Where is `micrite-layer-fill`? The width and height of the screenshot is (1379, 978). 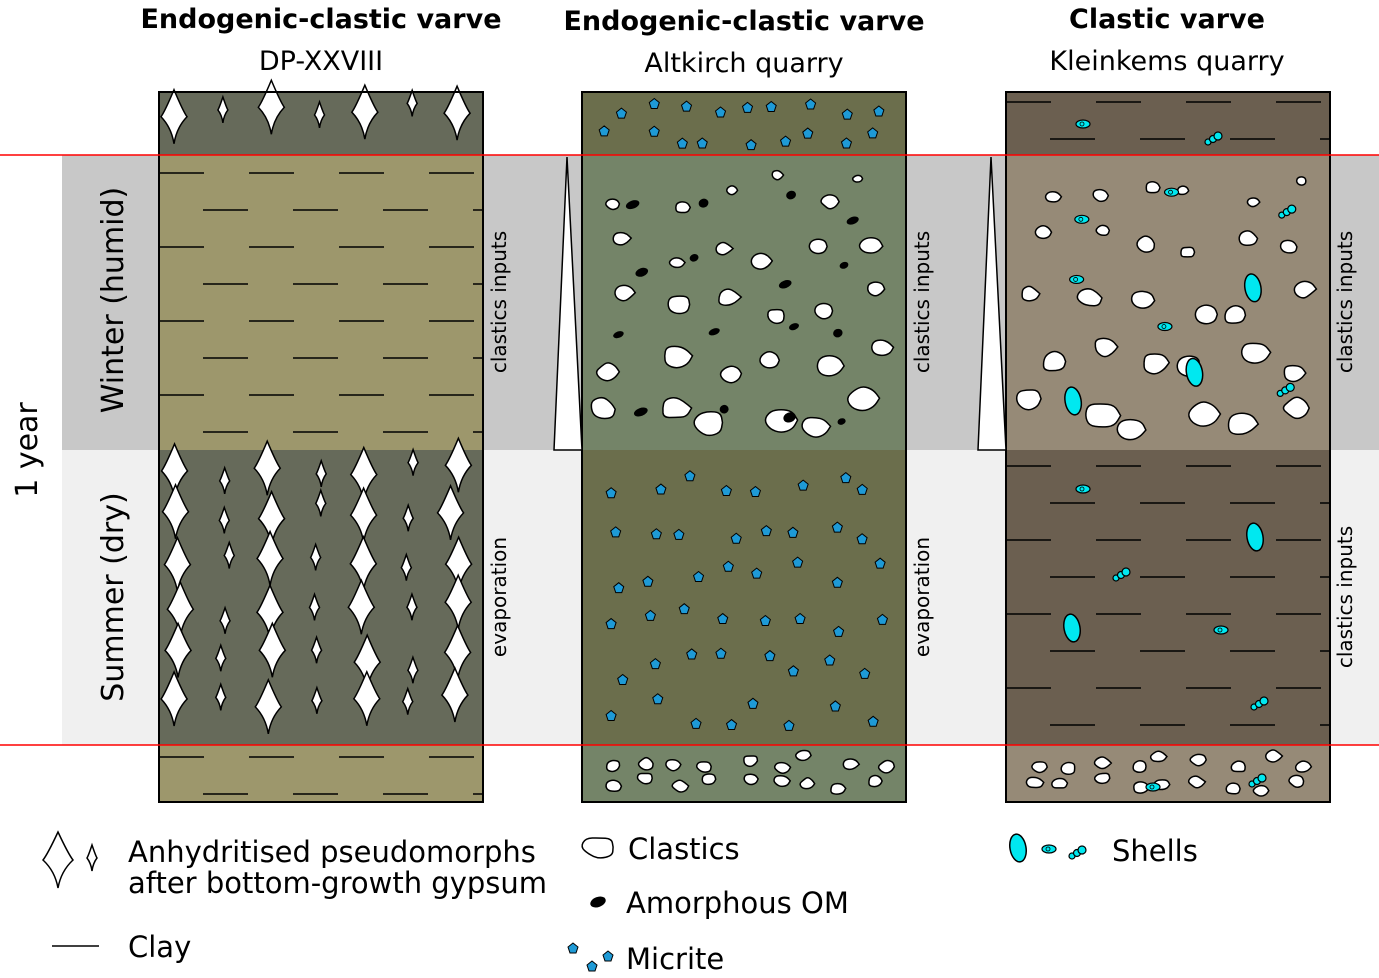
micrite-layer-fill is located at coordinates (744, 597).